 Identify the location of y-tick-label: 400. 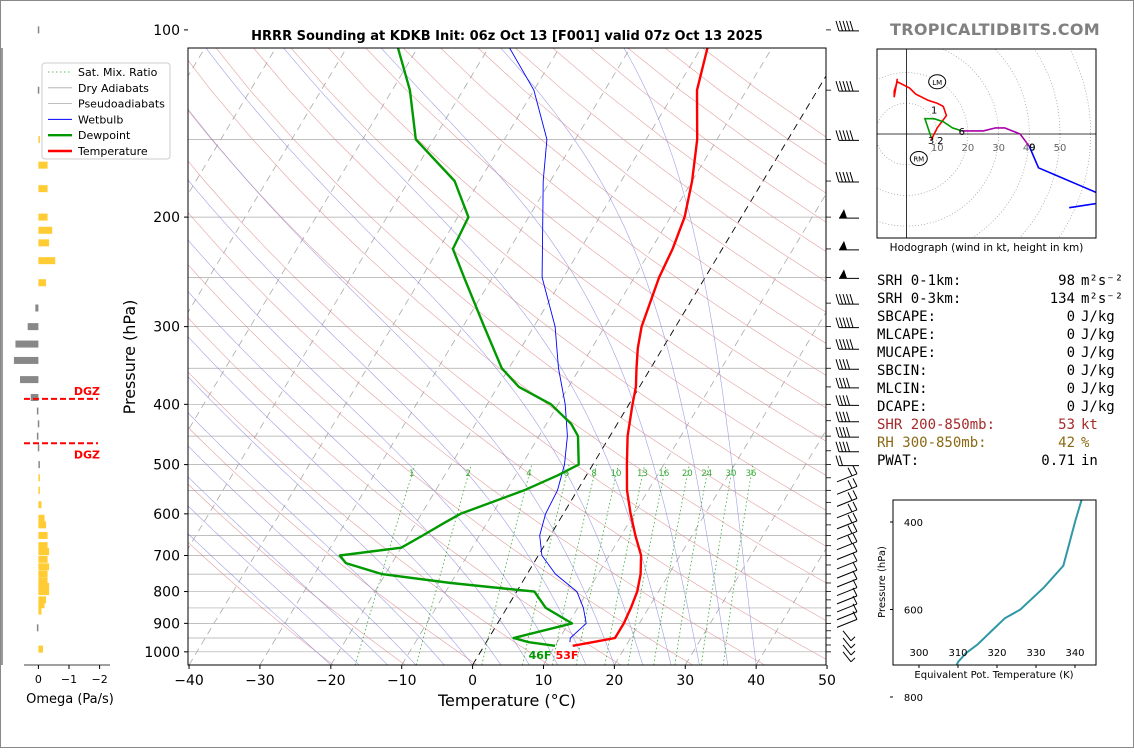
(166, 405).